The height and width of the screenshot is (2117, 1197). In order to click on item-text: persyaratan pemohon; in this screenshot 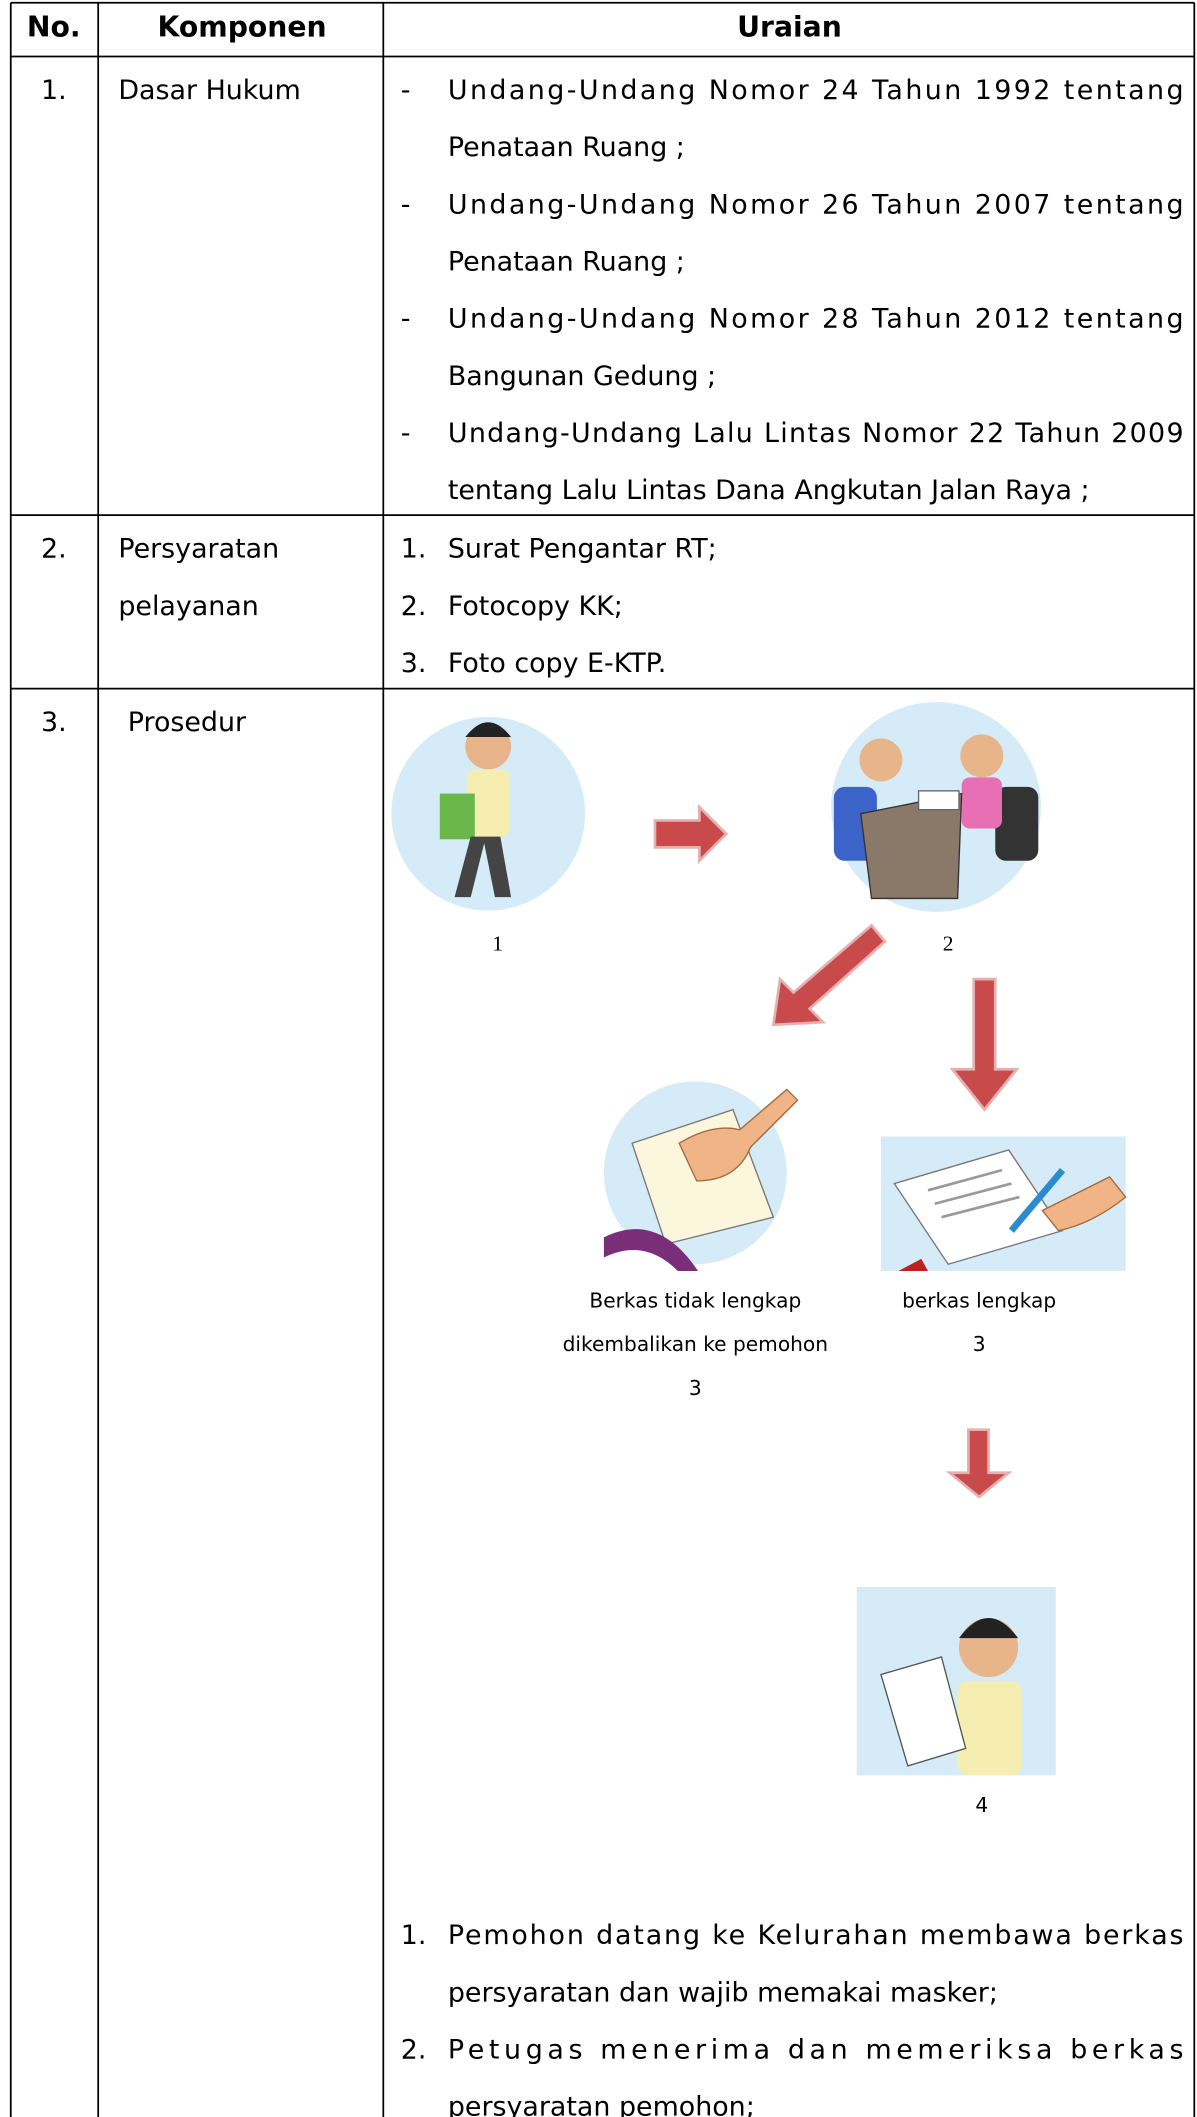, I will do `click(601, 2104)`.